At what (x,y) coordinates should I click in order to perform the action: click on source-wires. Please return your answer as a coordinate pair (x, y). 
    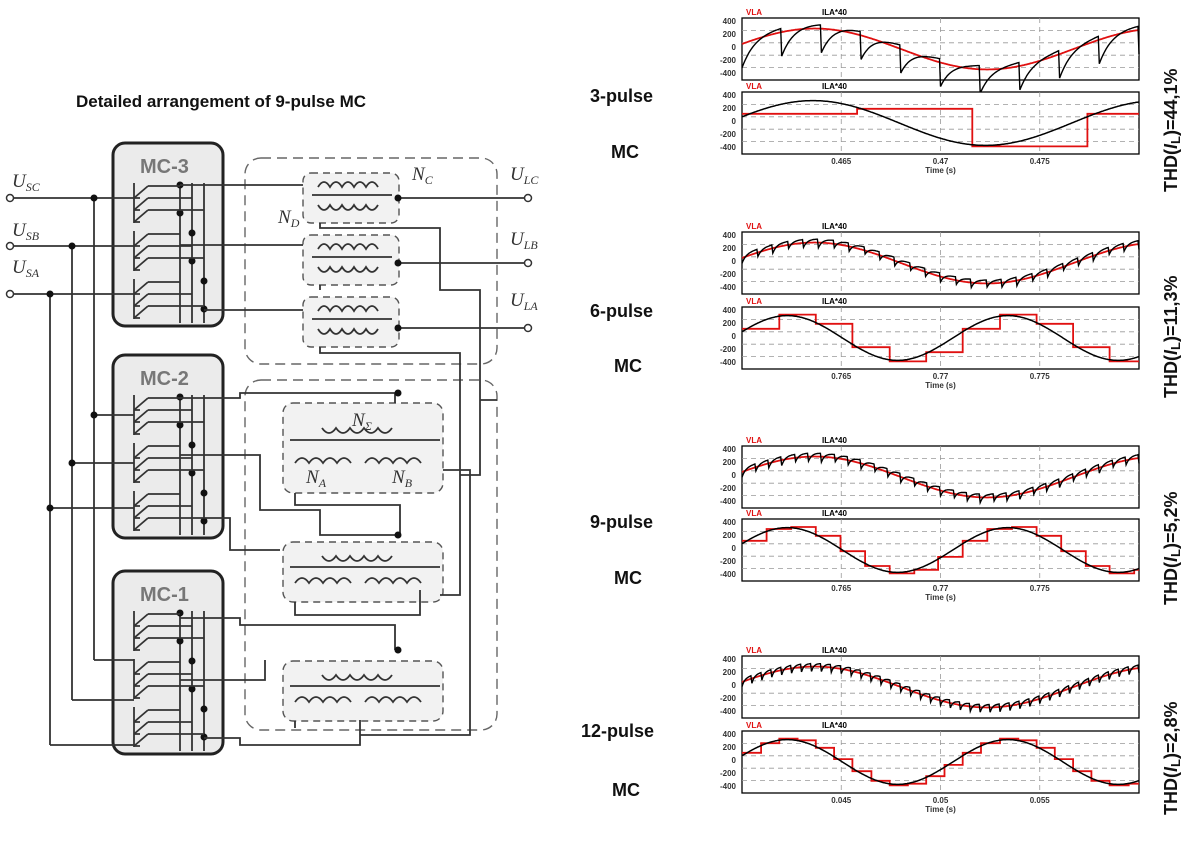
    Looking at the image, I should click on (69, 469).